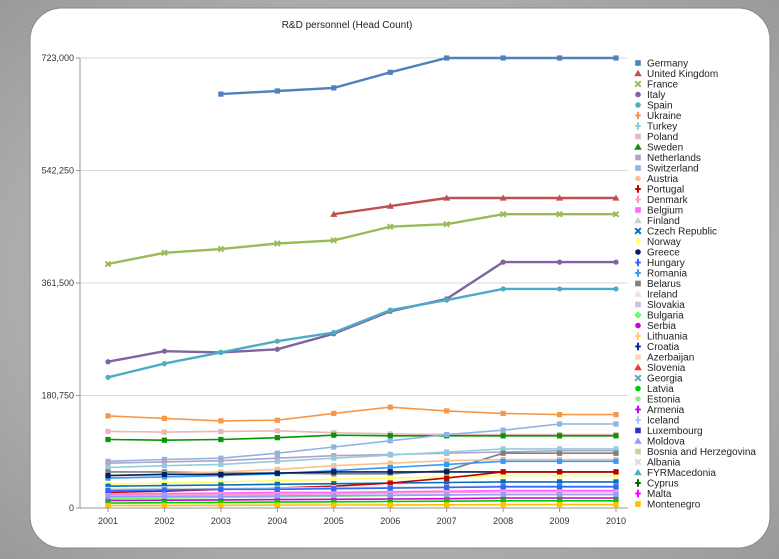  What do you see at coordinates (638, 231) in the screenshot?
I see `legend-marker-czech-republic` at bounding box center [638, 231].